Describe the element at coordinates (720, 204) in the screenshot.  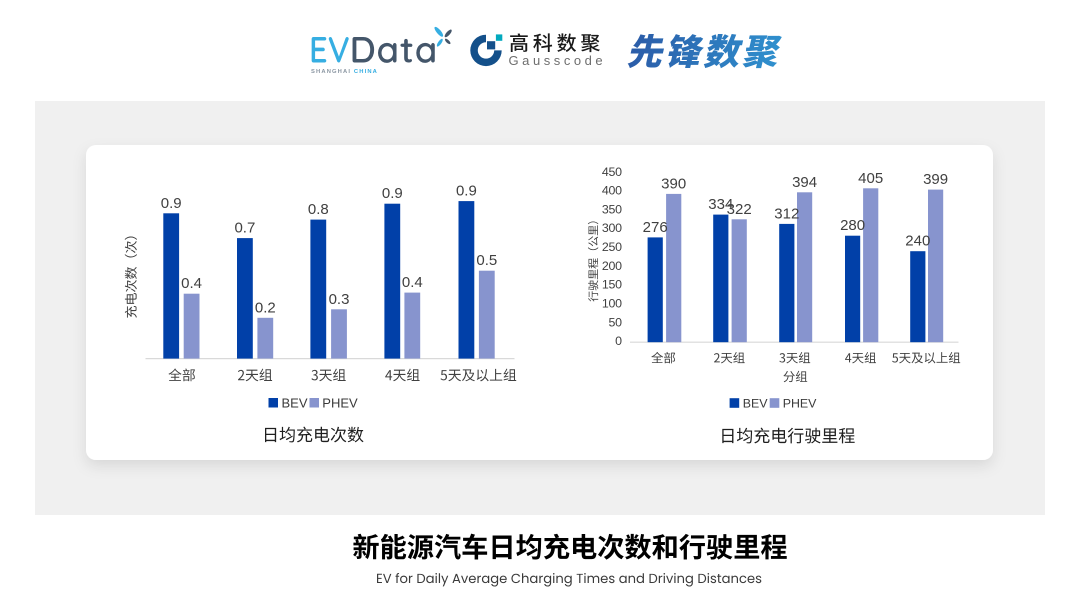
I see `svg-text: 334` at that location.